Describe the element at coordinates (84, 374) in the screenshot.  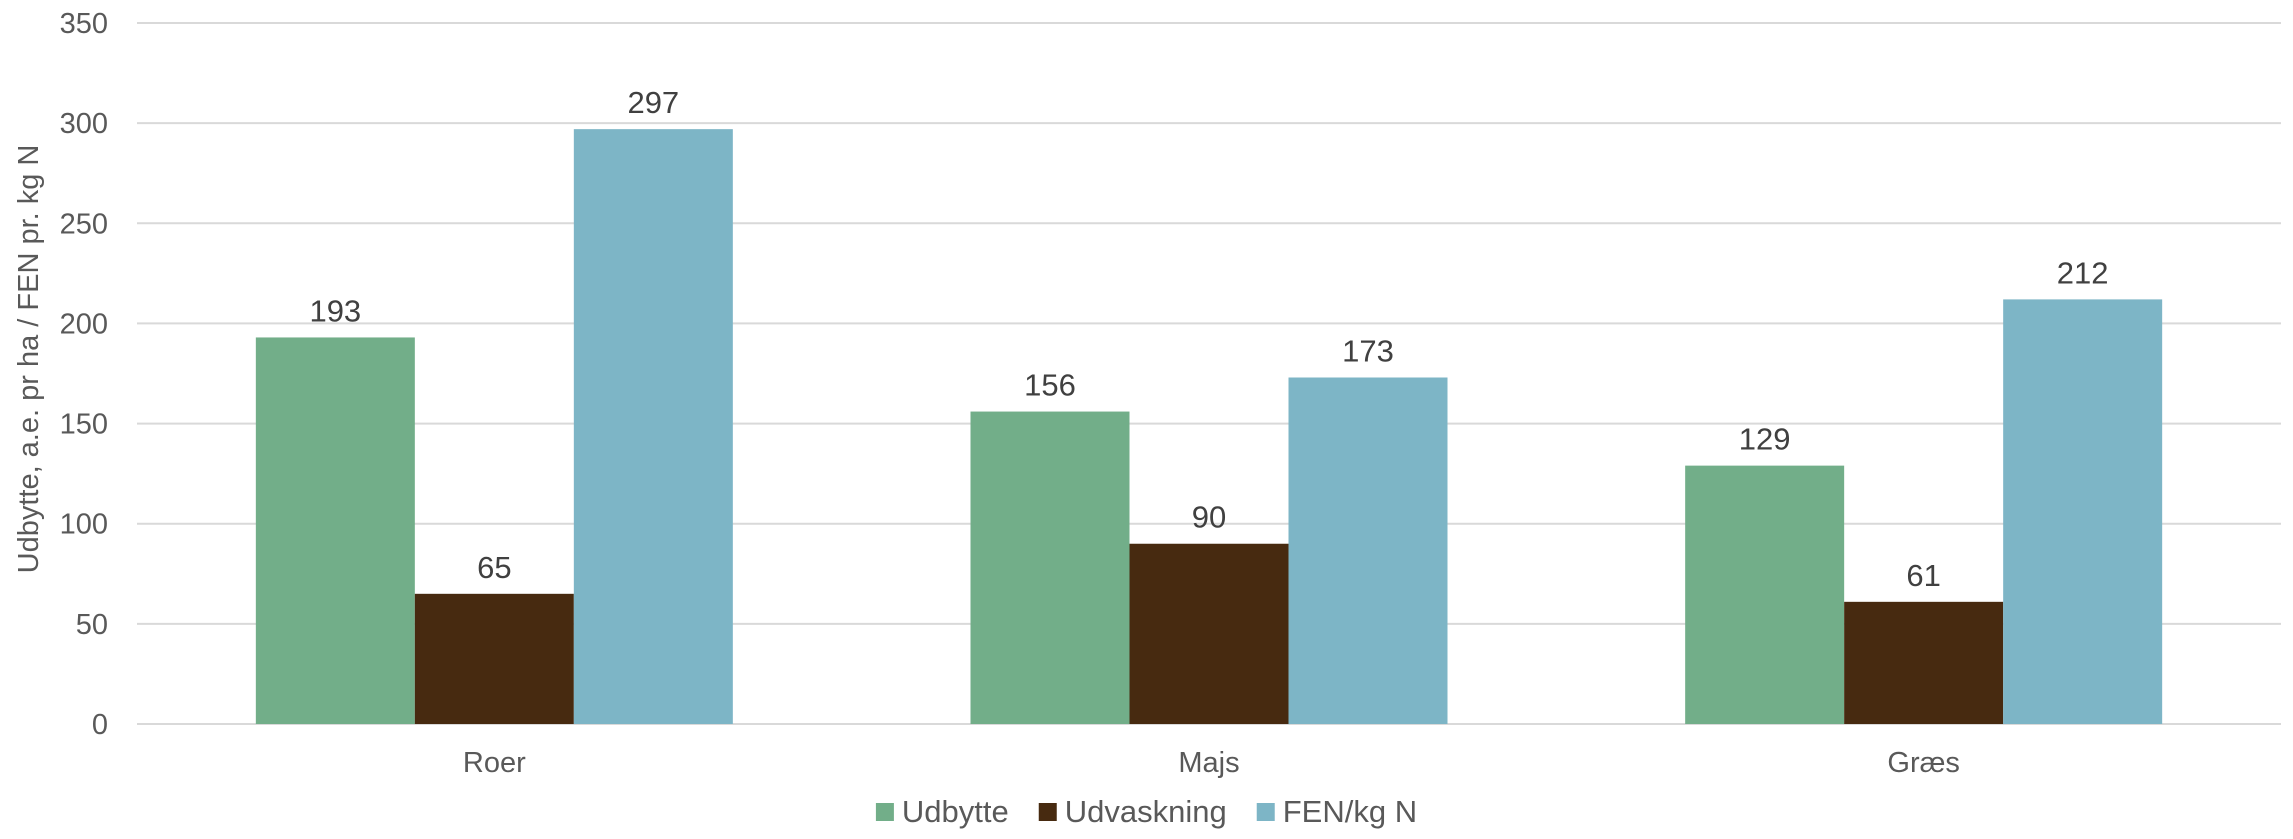
I see `y-axis-ticks: 0 50 100 150 200 250 300 350` at that location.